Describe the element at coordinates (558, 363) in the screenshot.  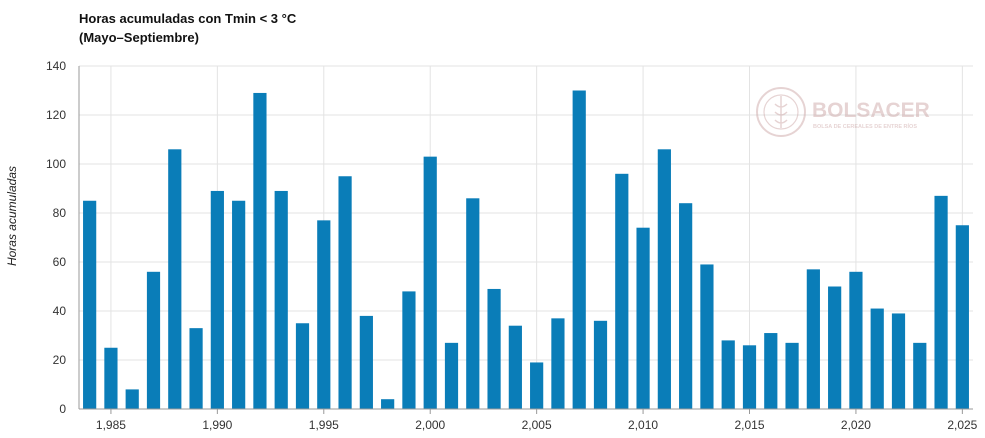
I see `bar-2006` at that location.